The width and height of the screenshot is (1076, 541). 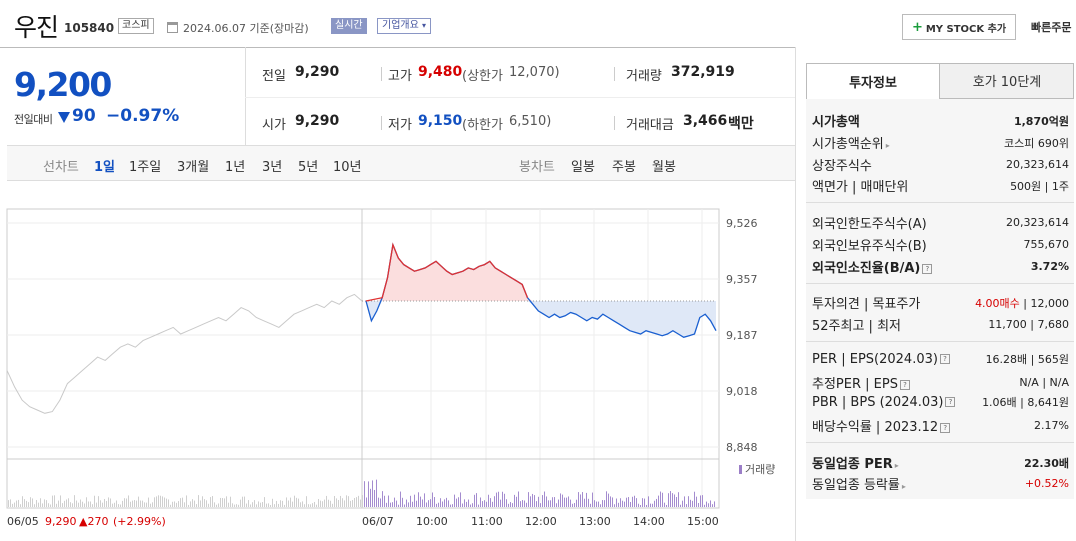 I want to click on row-foreign-ratio: 외국인소진율(B/A)? 3.72%, so click(x=940, y=266).